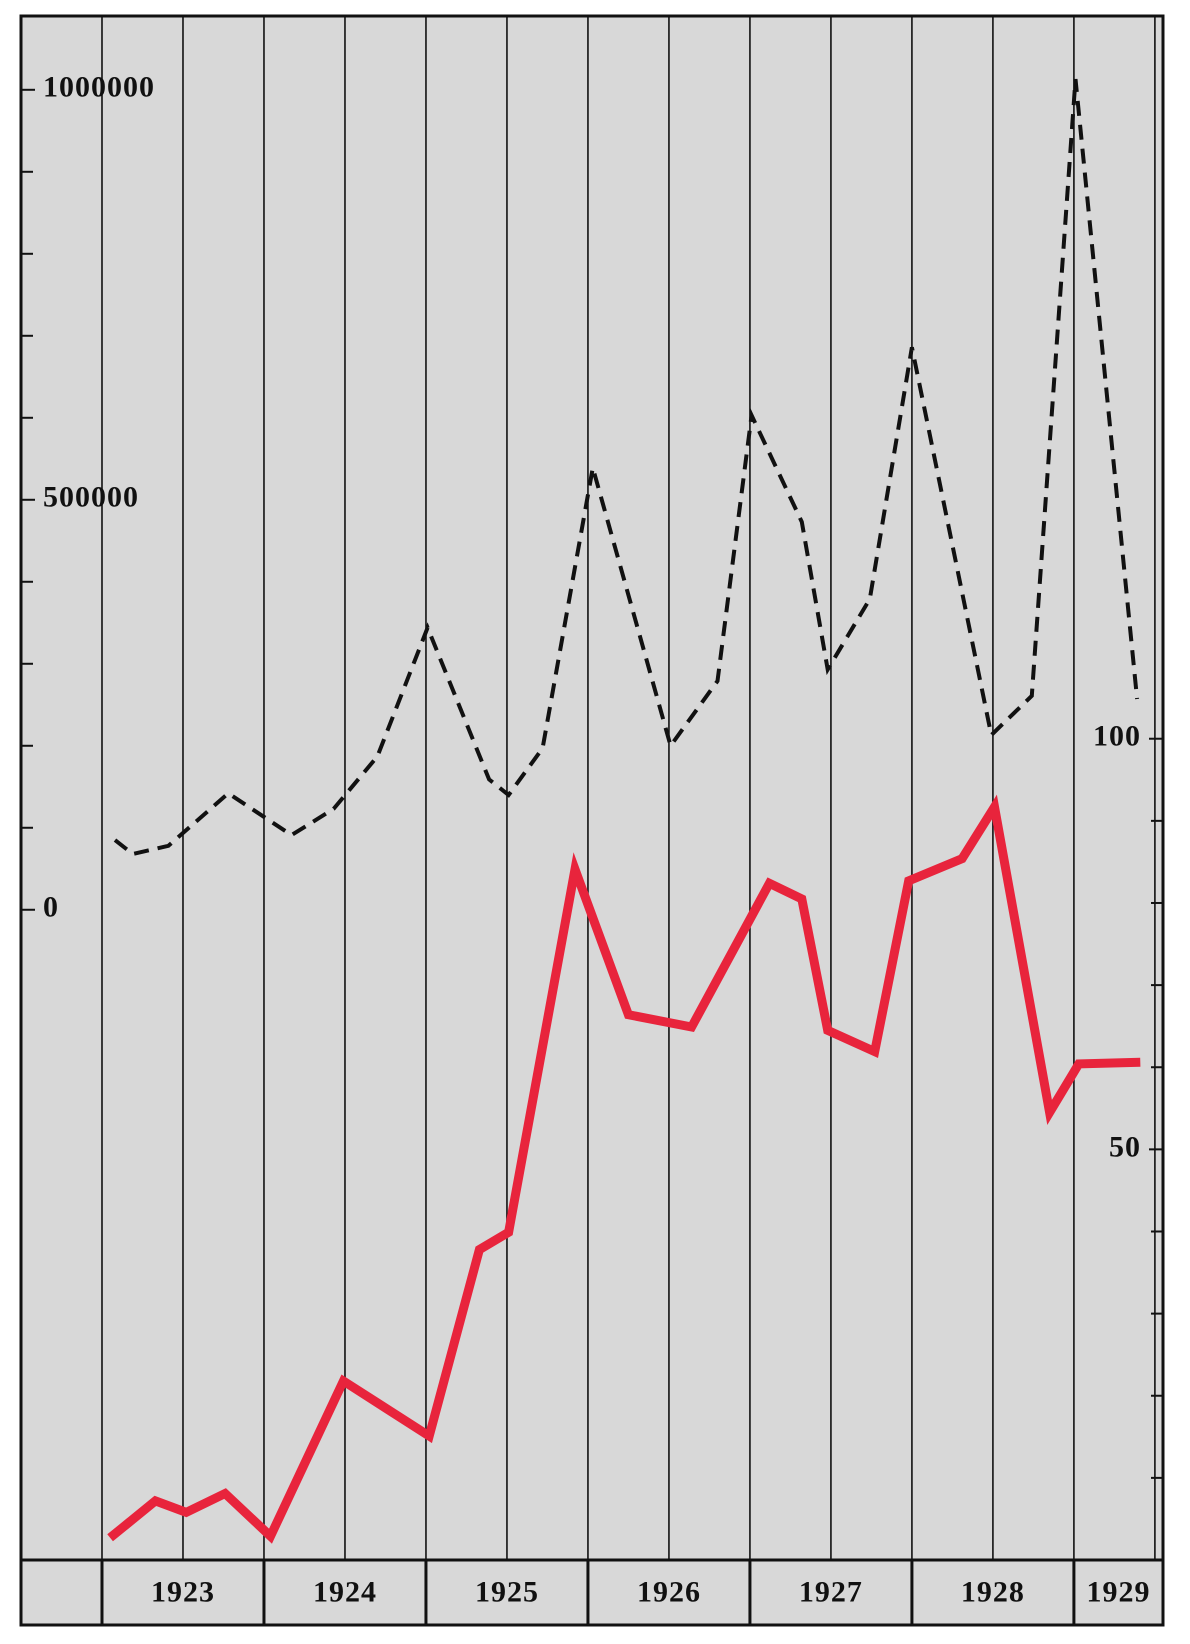  I want to click on y-tick-label: 1000000, so click(99, 87).